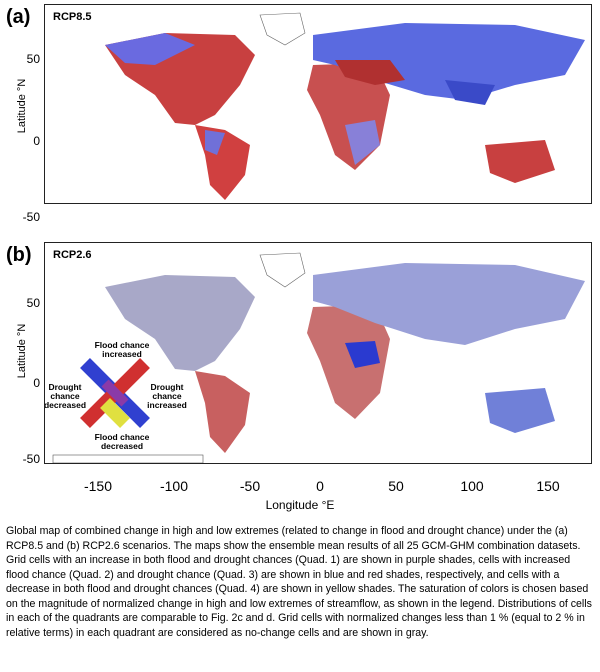 This screenshot has width=600, height=672. What do you see at coordinates (72, 255) in the screenshot?
I see `scenario-label-b: RCP2.6` at bounding box center [72, 255].